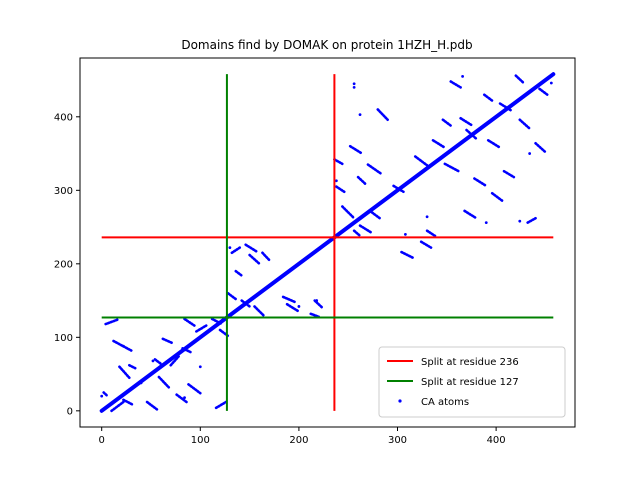 The image size is (640, 480). Describe the element at coordinates (470, 362) in the screenshot. I see `legend-label: Split at residue 236` at that location.